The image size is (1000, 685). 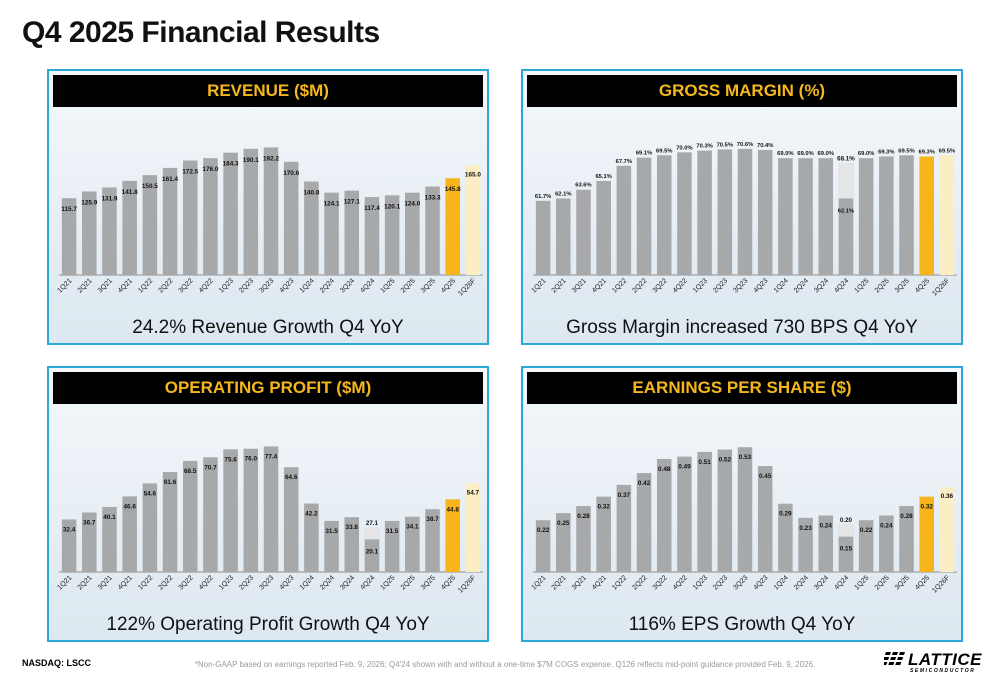 What do you see at coordinates (130, 192) in the screenshot?
I see `chart-value-label: 141.8` at bounding box center [130, 192].